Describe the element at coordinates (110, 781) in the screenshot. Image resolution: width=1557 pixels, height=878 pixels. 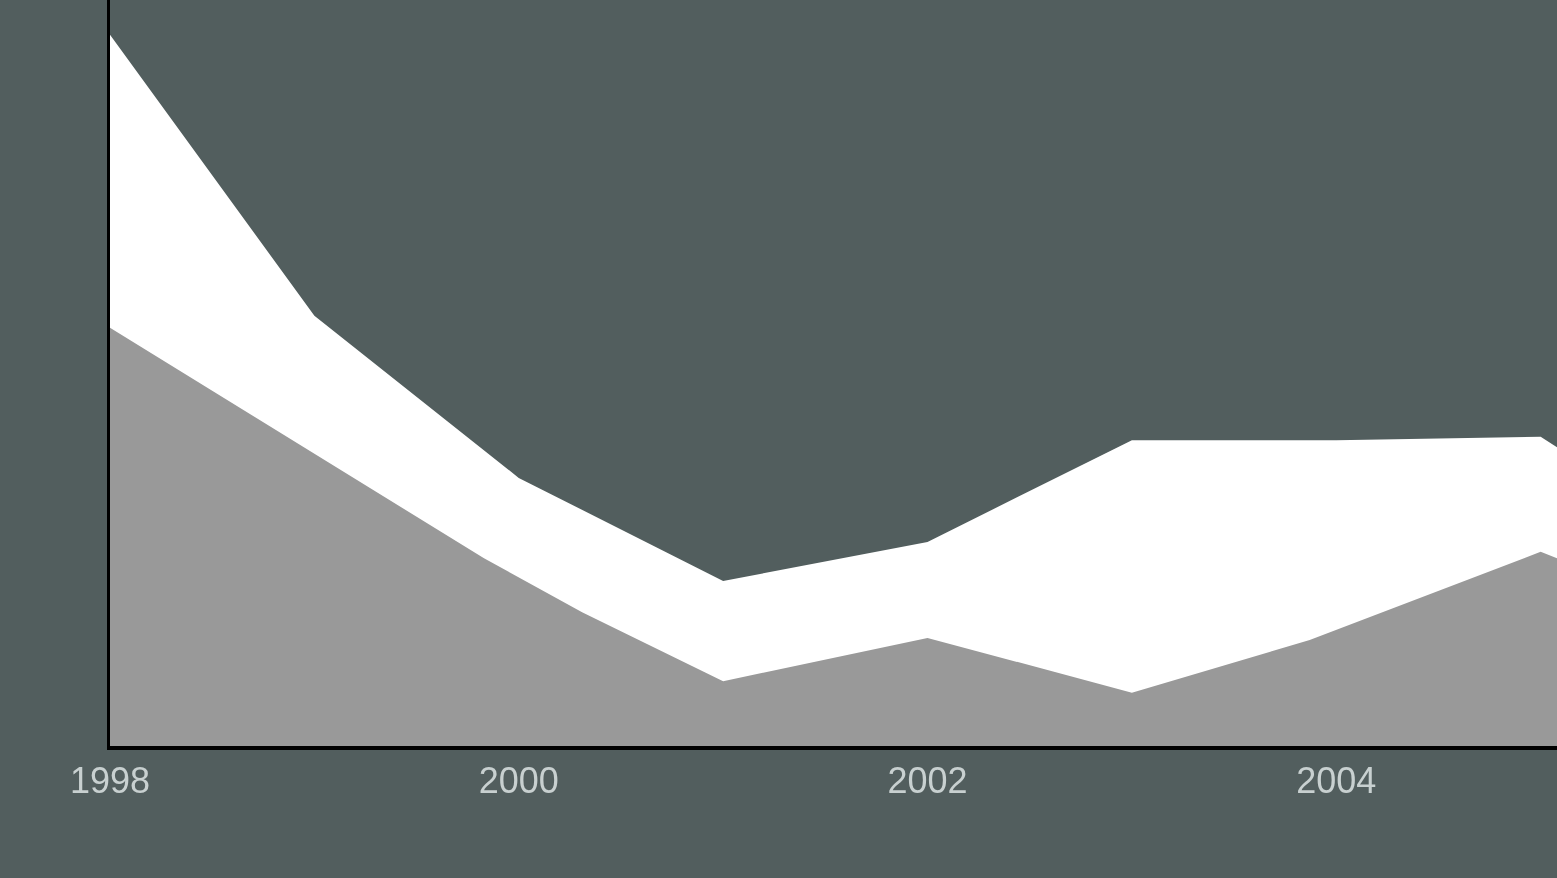
I see `x-tick-label: 1998` at that location.